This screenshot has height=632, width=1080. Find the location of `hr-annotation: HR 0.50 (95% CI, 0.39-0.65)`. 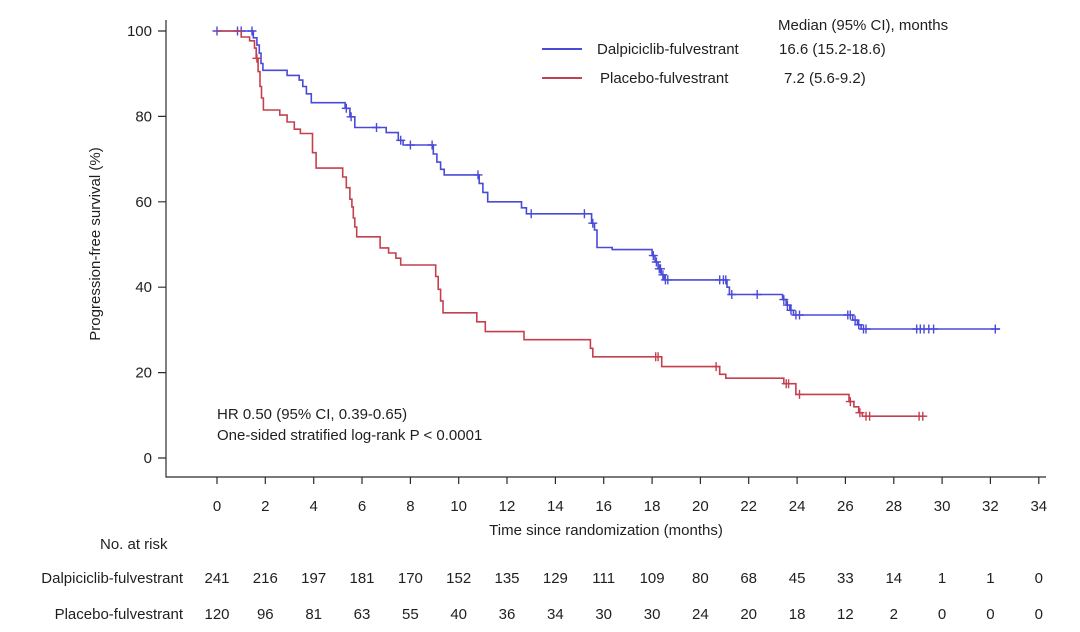

hr-annotation: HR 0.50 (95% CI, 0.39-0.65) is located at coordinates (312, 414).